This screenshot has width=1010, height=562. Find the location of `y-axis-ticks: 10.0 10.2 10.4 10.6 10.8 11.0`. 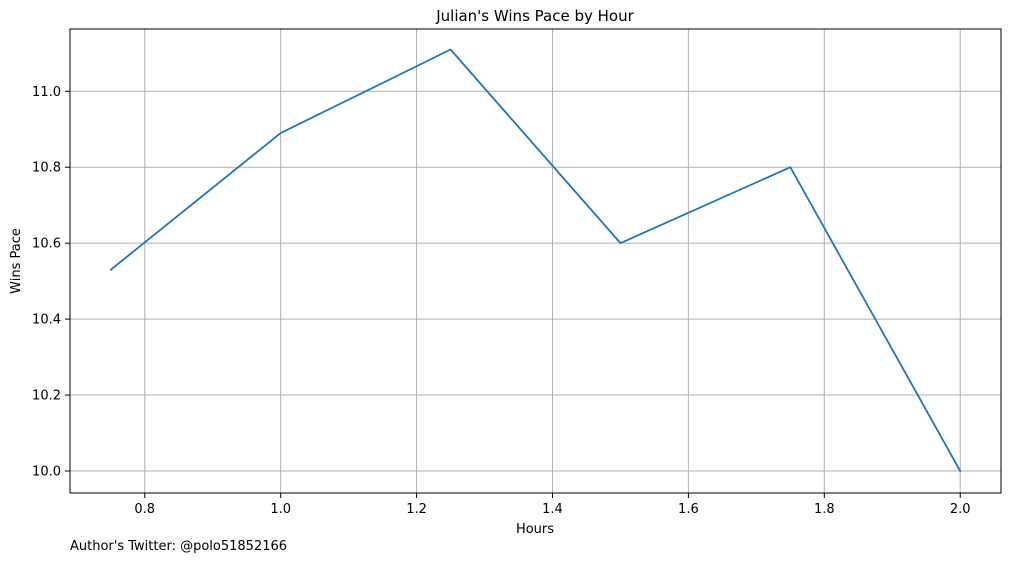

y-axis-ticks: 10.0 10.2 10.4 10.6 10.8 11.0 is located at coordinates (51, 282).